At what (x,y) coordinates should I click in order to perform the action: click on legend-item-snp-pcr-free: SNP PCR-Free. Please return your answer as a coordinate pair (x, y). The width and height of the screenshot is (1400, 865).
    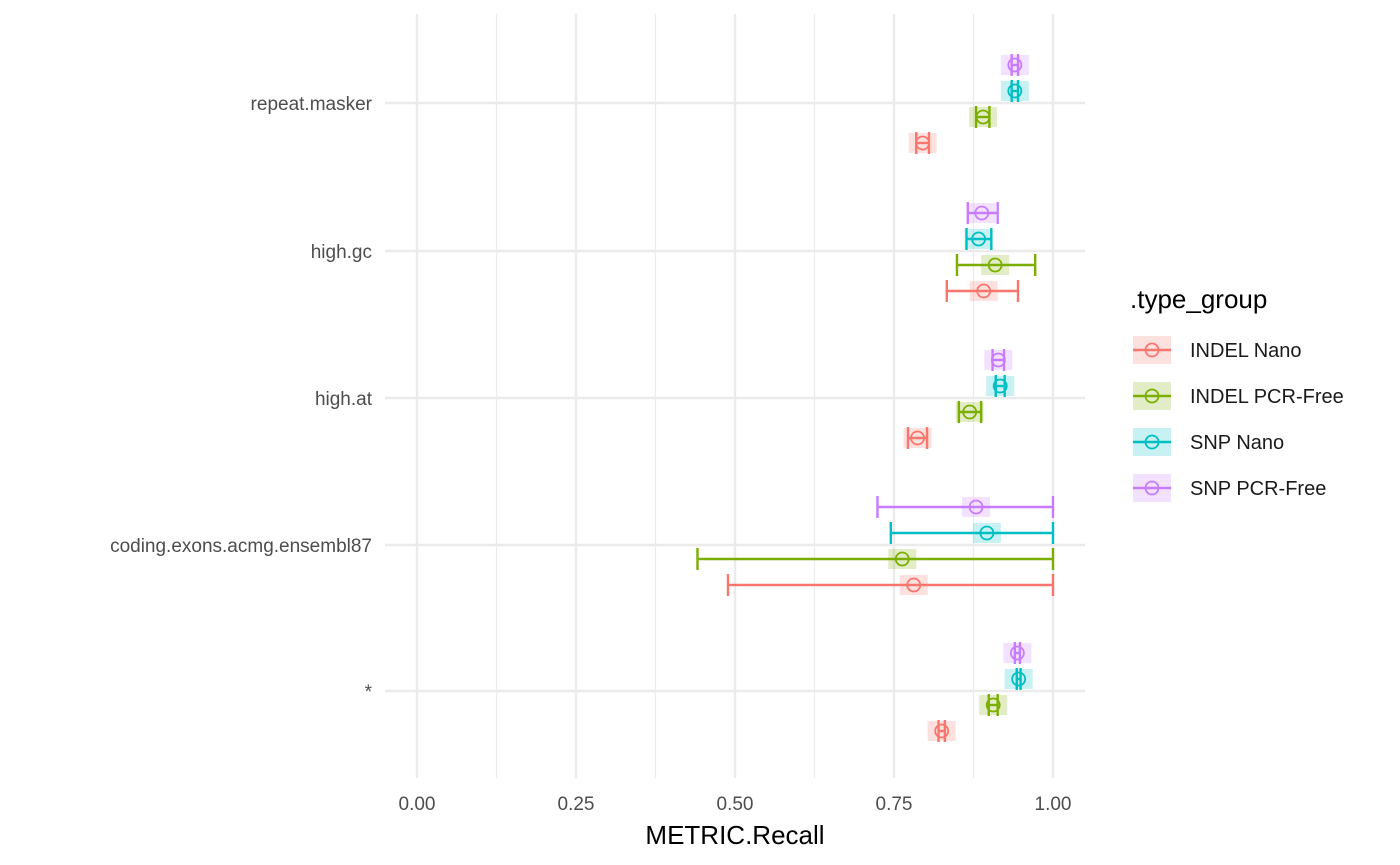
    Looking at the image, I should click on (1229, 488).